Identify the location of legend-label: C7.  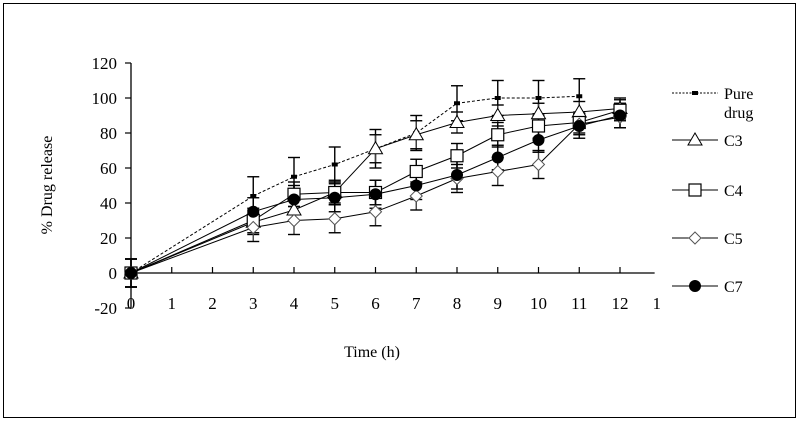
(733, 287).